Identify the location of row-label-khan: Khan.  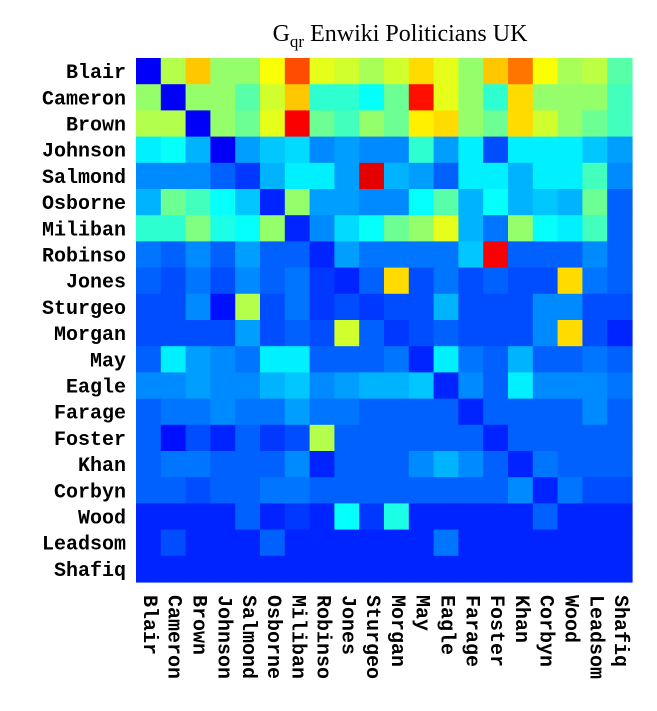
(102, 466).